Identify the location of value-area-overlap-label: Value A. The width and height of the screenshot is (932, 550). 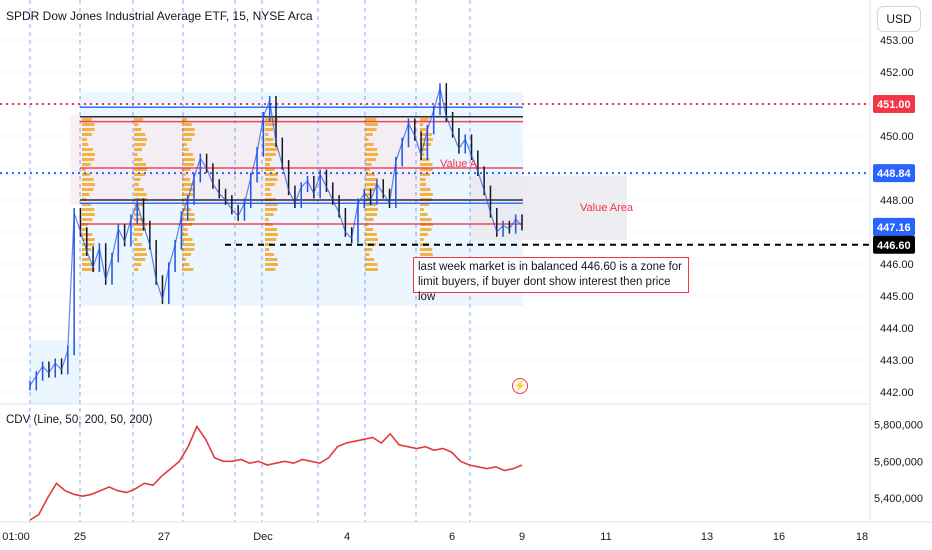
(459, 164).